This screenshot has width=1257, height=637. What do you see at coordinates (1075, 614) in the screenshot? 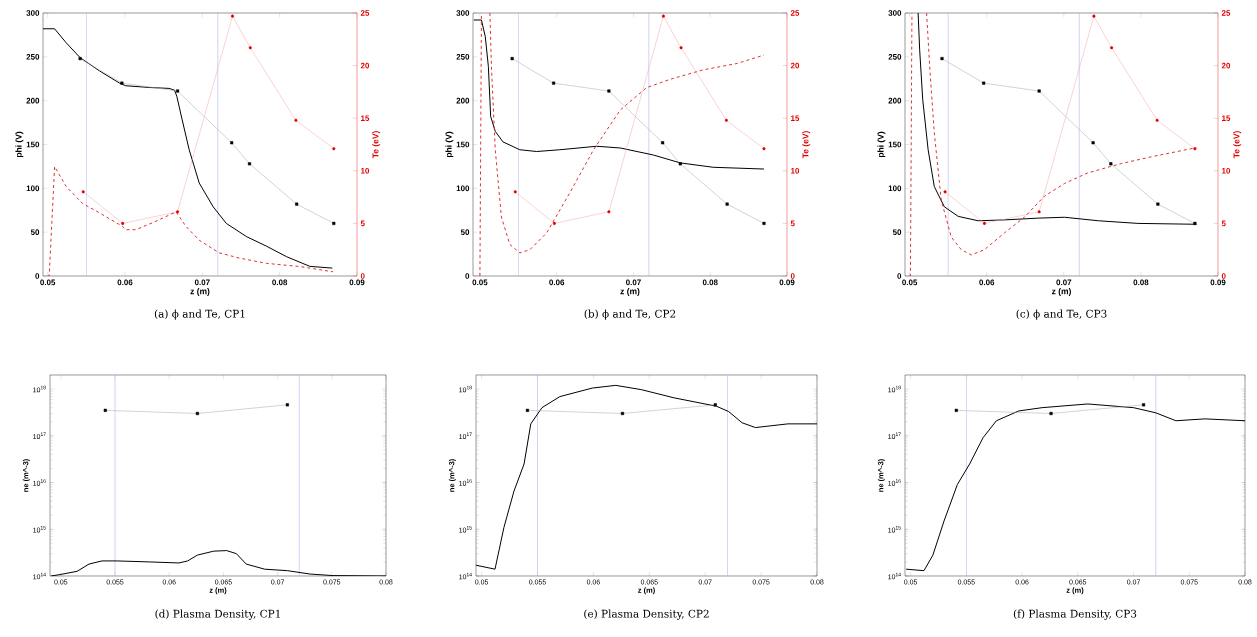
I see `text: (f) Plasma Density, CP3` at bounding box center [1075, 614].